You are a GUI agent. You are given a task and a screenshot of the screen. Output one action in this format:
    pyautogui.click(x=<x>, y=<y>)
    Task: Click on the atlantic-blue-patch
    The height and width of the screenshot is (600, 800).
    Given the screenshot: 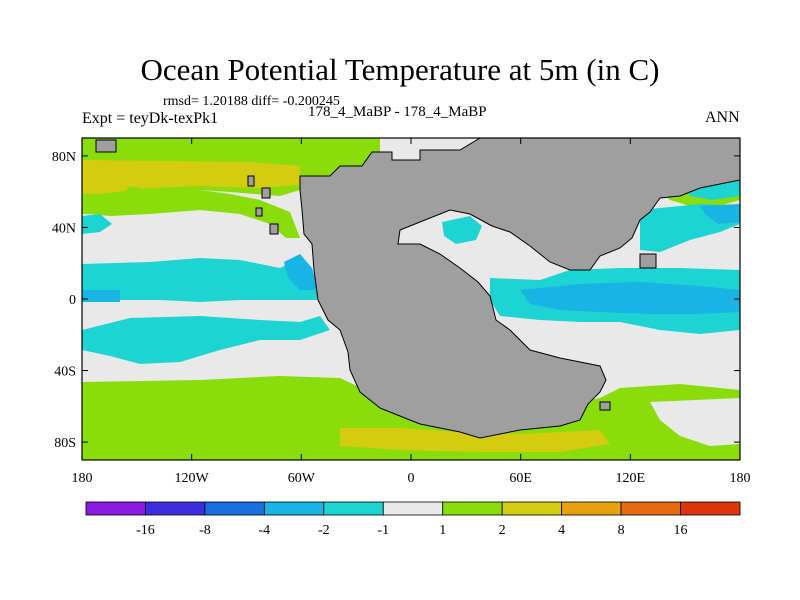 What is the action you would take?
    pyautogui.click(x=301, y=272)
    